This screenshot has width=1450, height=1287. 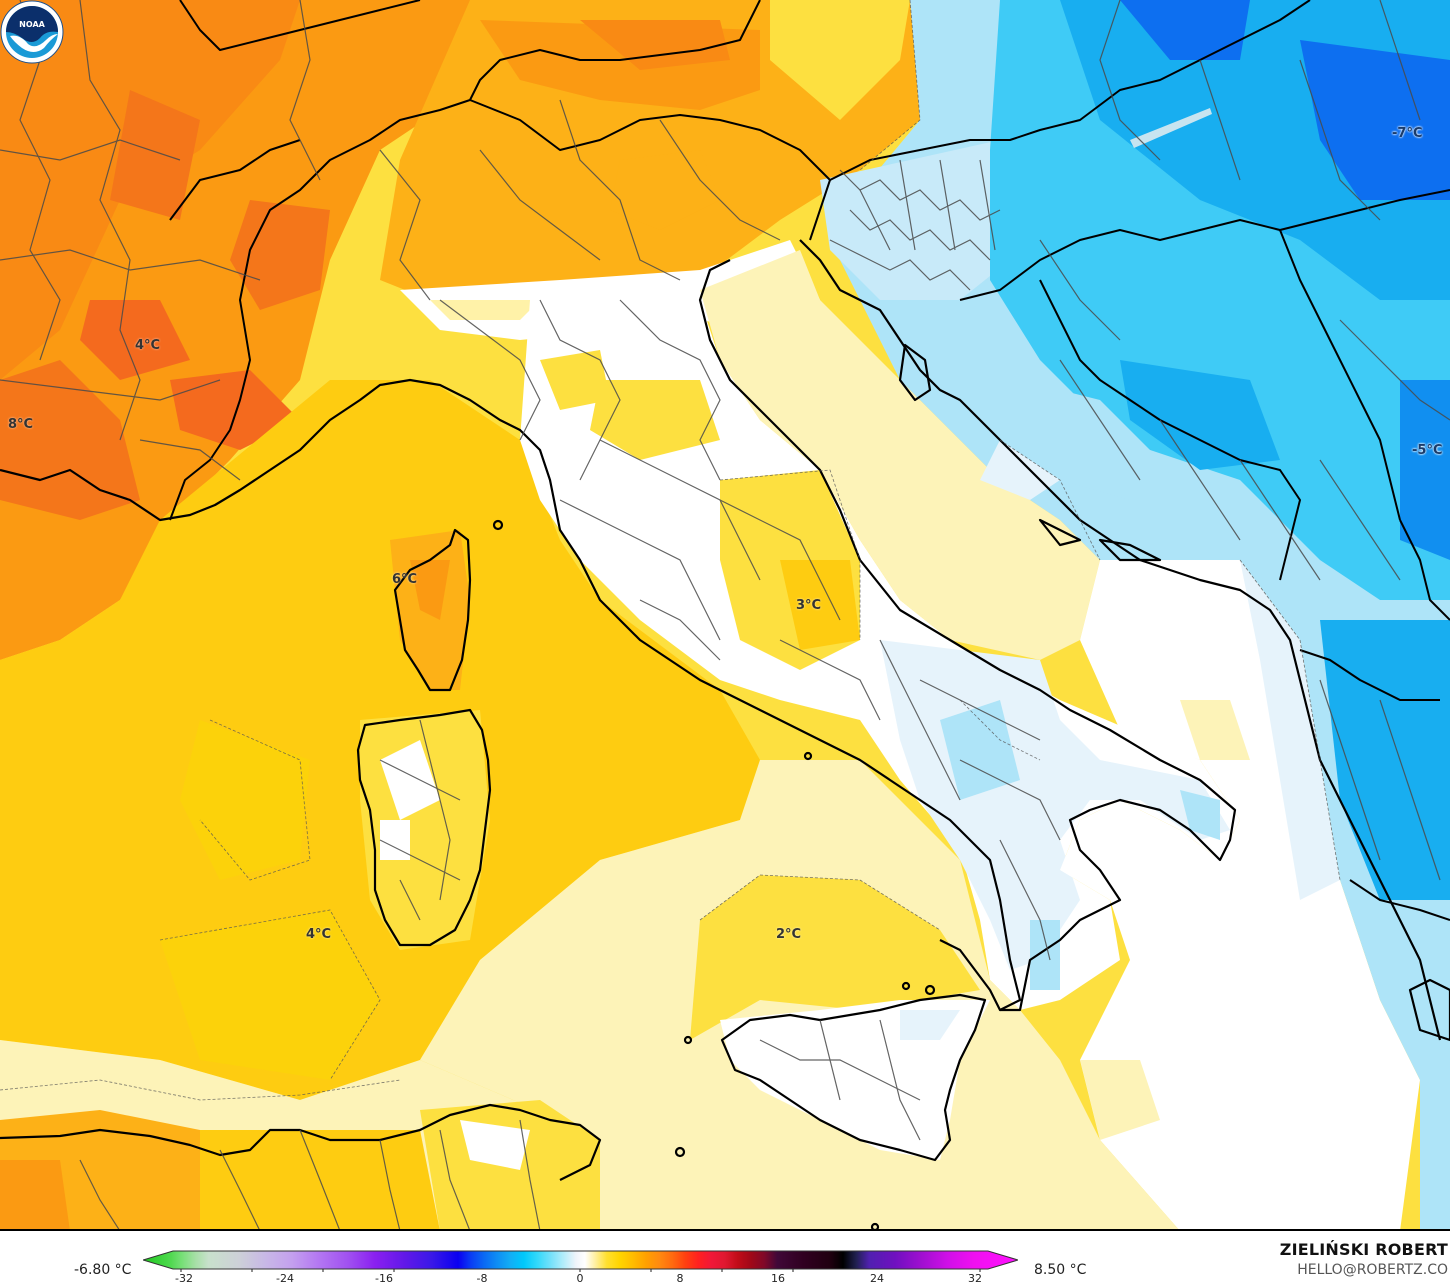 What do you see at coordinates (1427, 450) in the screenshot?
I see `temp-label-serbia: -5°C` at bounding box center [1427, 450].